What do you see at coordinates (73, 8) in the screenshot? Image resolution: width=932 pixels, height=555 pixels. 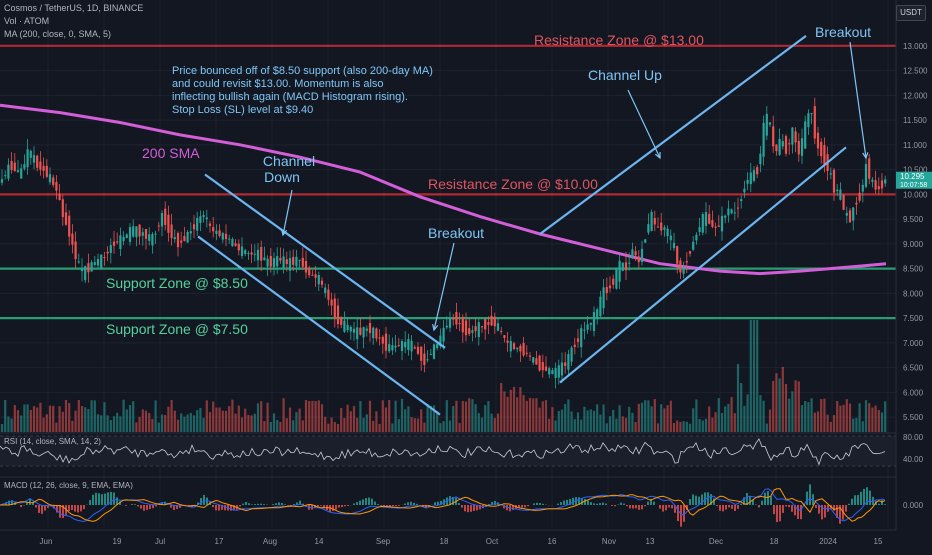 I see `symbol-legend: Cosmos / TetherUS, 1D, BINANCE` at bounding box center [73, 8].